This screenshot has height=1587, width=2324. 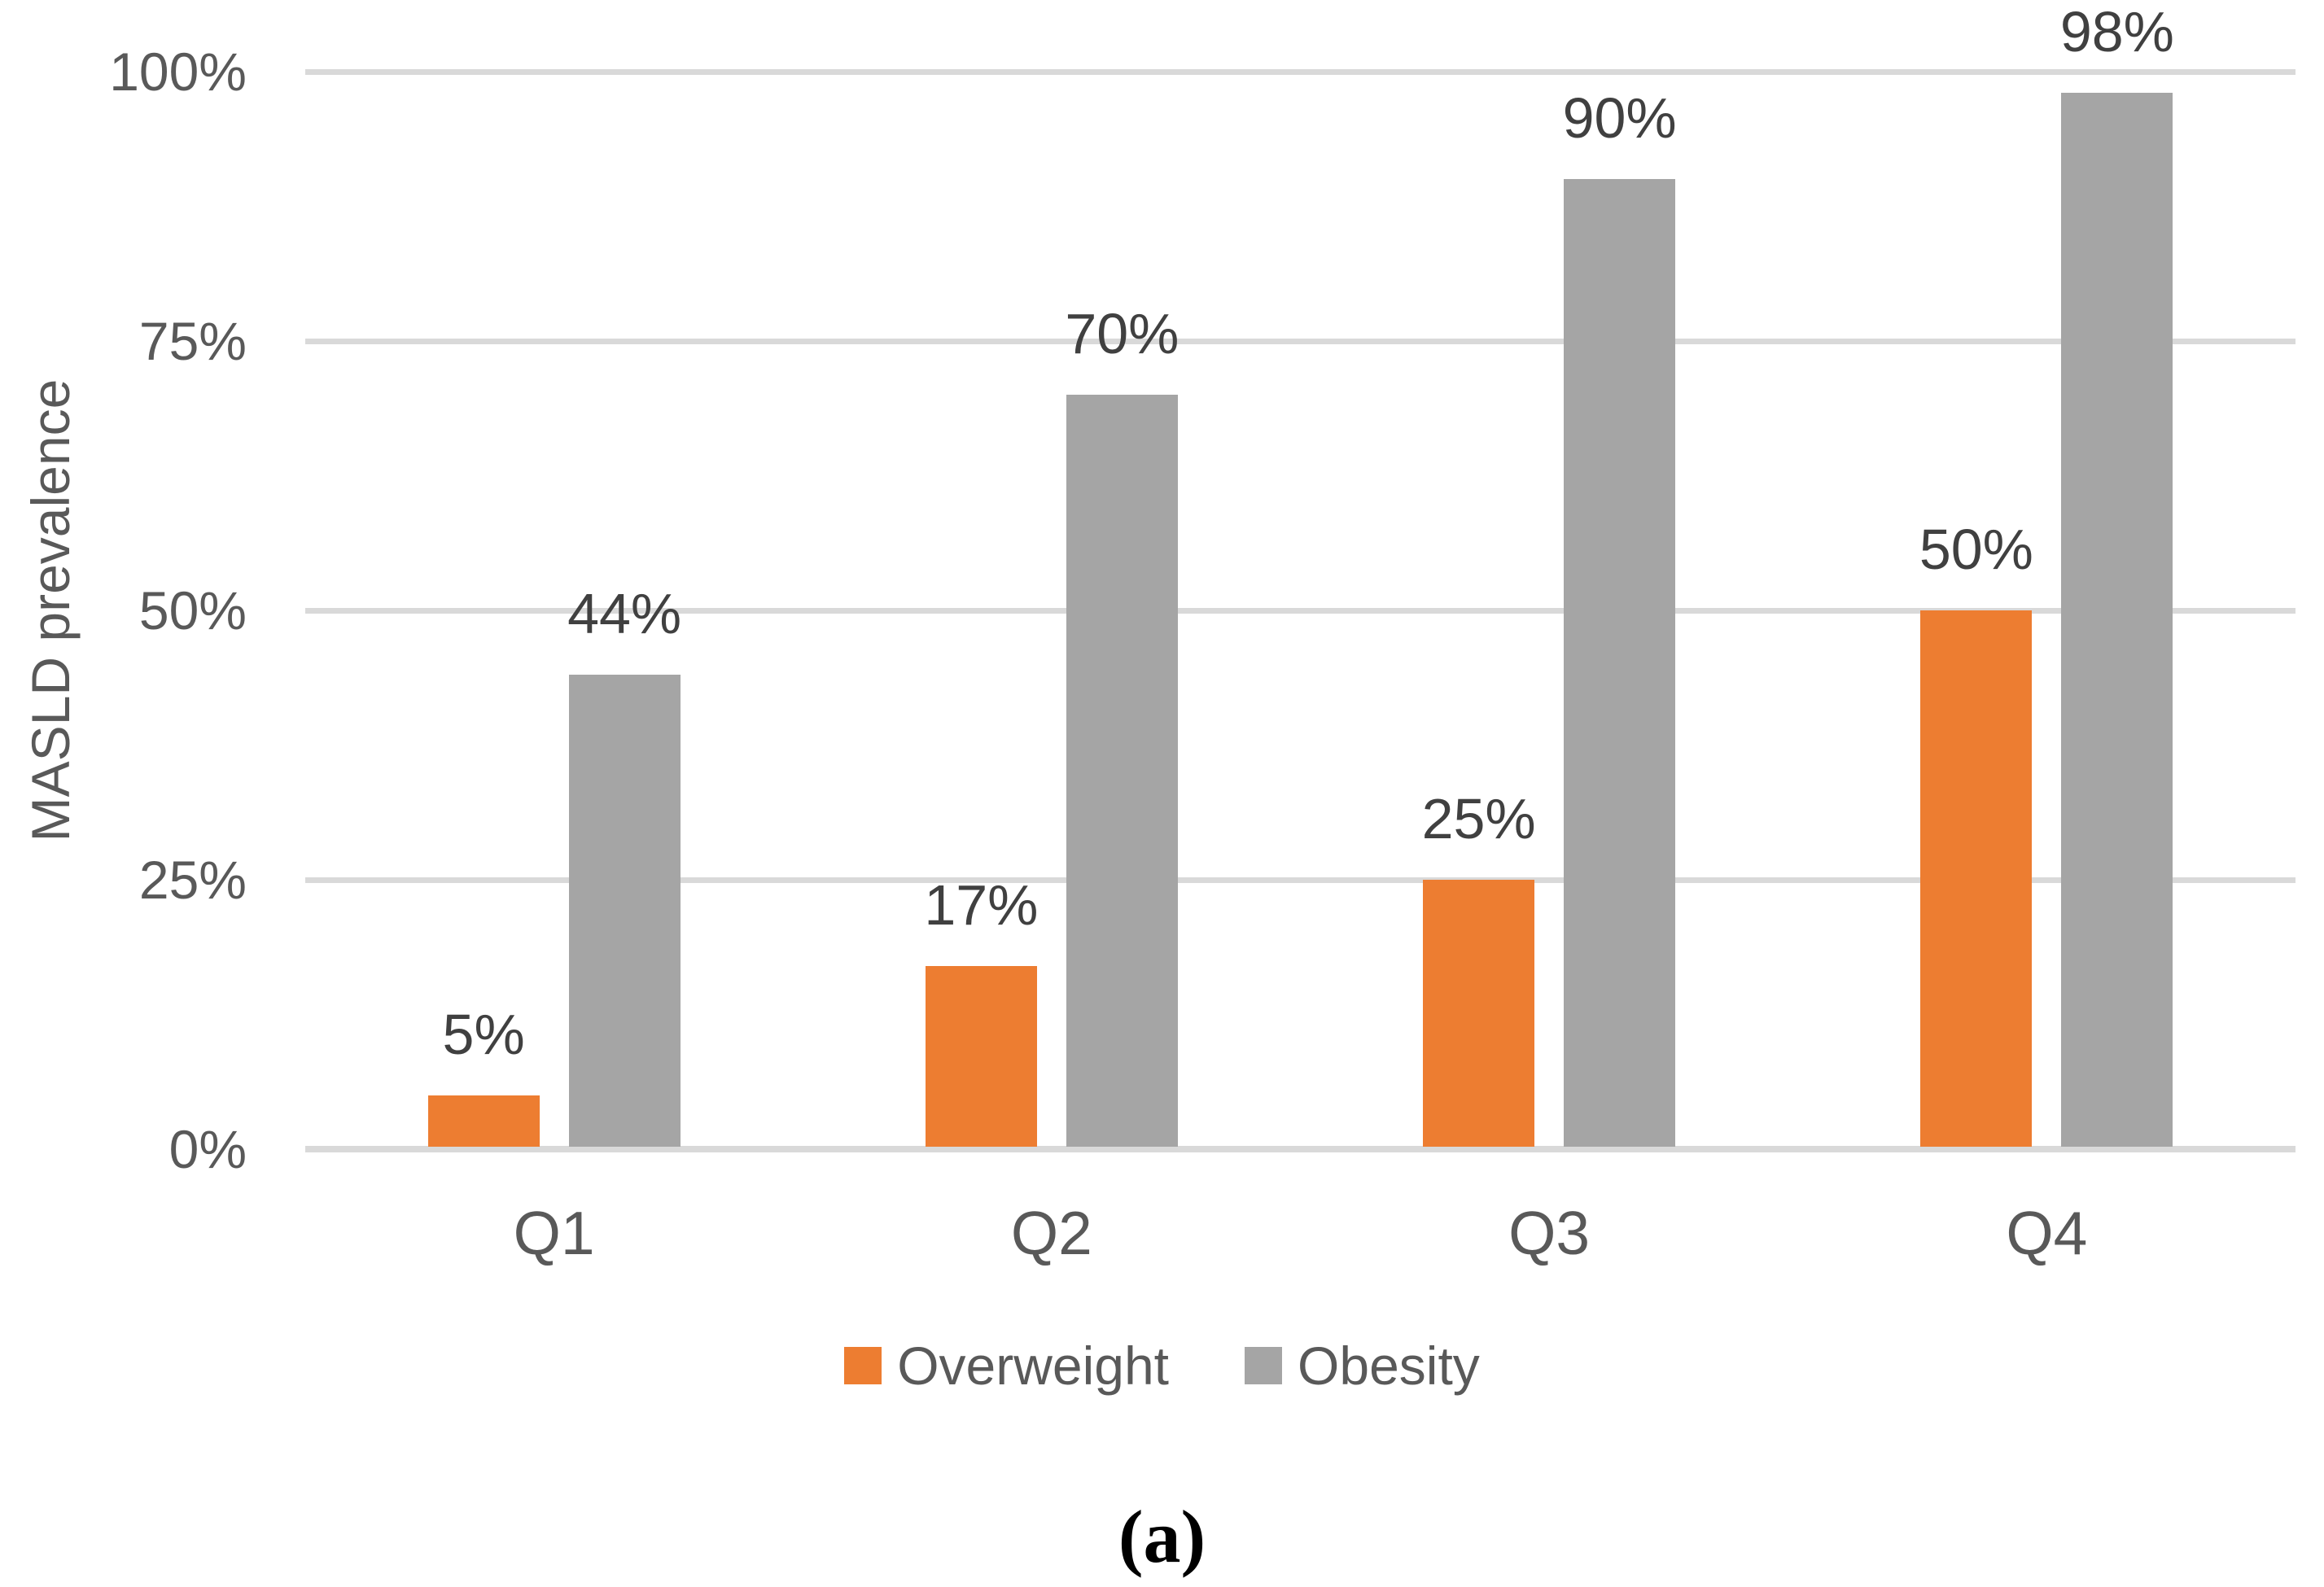 What do you see at coordinates (1051, 1233) in the screenshot?
I see `x-category-label: Q2` at bounding box center [1051, 1233].